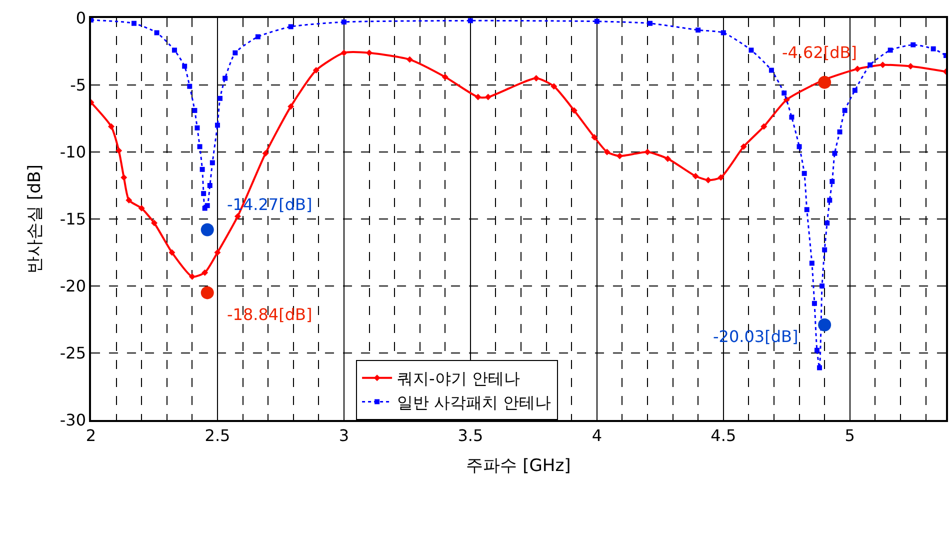 Image resolution: width=950 pixels, height=536 pixels. What do you see at coordinates (597, 435) in the screenshot?
I see `x-tick-label: 4` at bounding box center [597, 435].